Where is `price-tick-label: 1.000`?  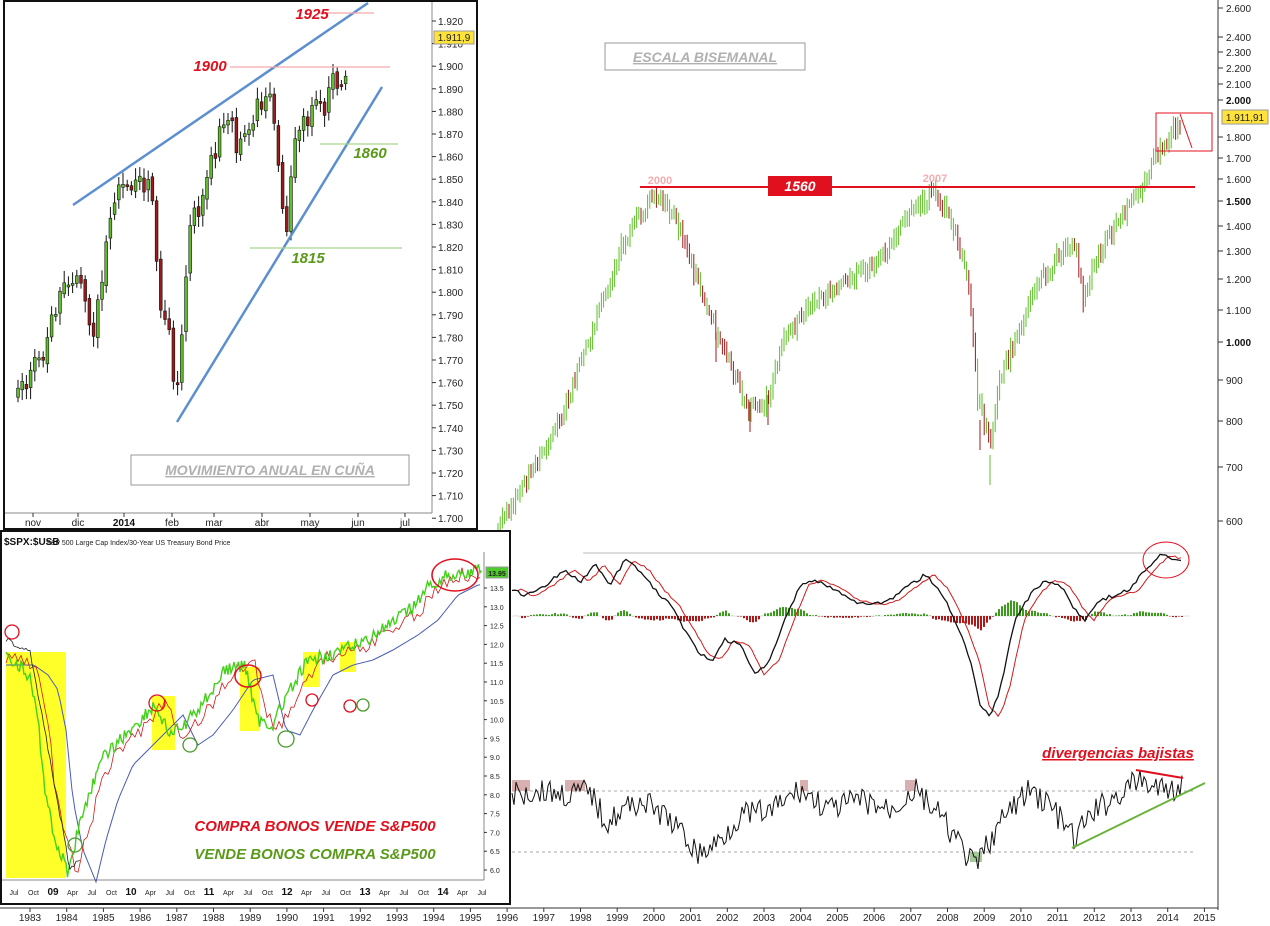
price-tick-label: 1.000 is located at coordinates (1238, 343).